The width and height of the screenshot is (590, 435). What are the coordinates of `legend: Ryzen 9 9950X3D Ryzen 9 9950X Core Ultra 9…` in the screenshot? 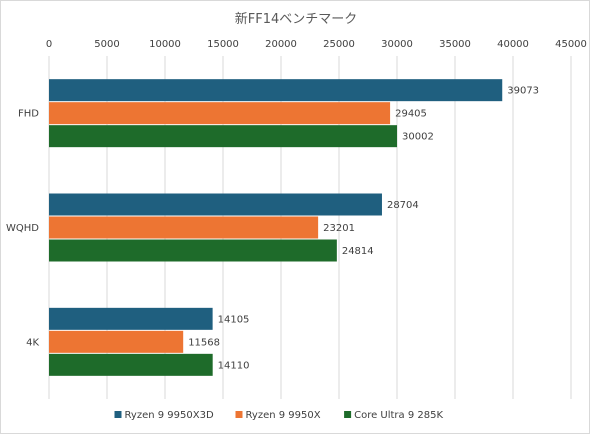 It's located at (278, 415).